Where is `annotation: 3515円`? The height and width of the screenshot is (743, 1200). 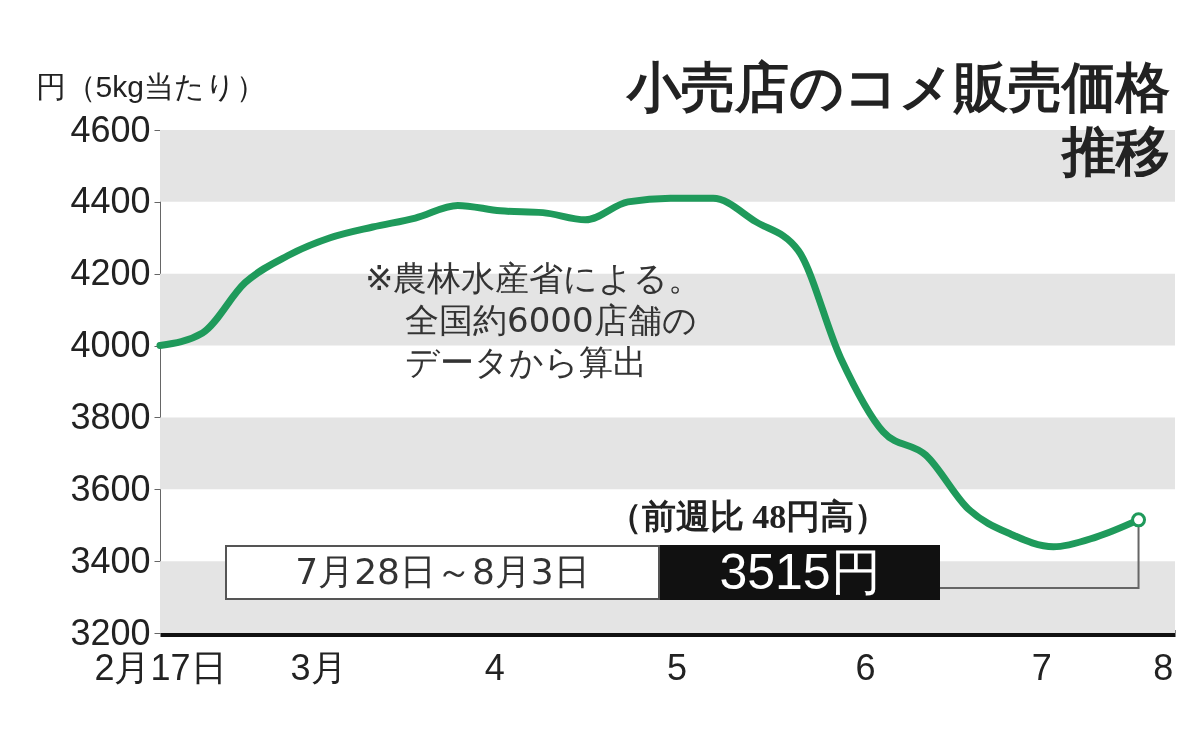
annotation: 3515円 is located at coordinates (800, 572).